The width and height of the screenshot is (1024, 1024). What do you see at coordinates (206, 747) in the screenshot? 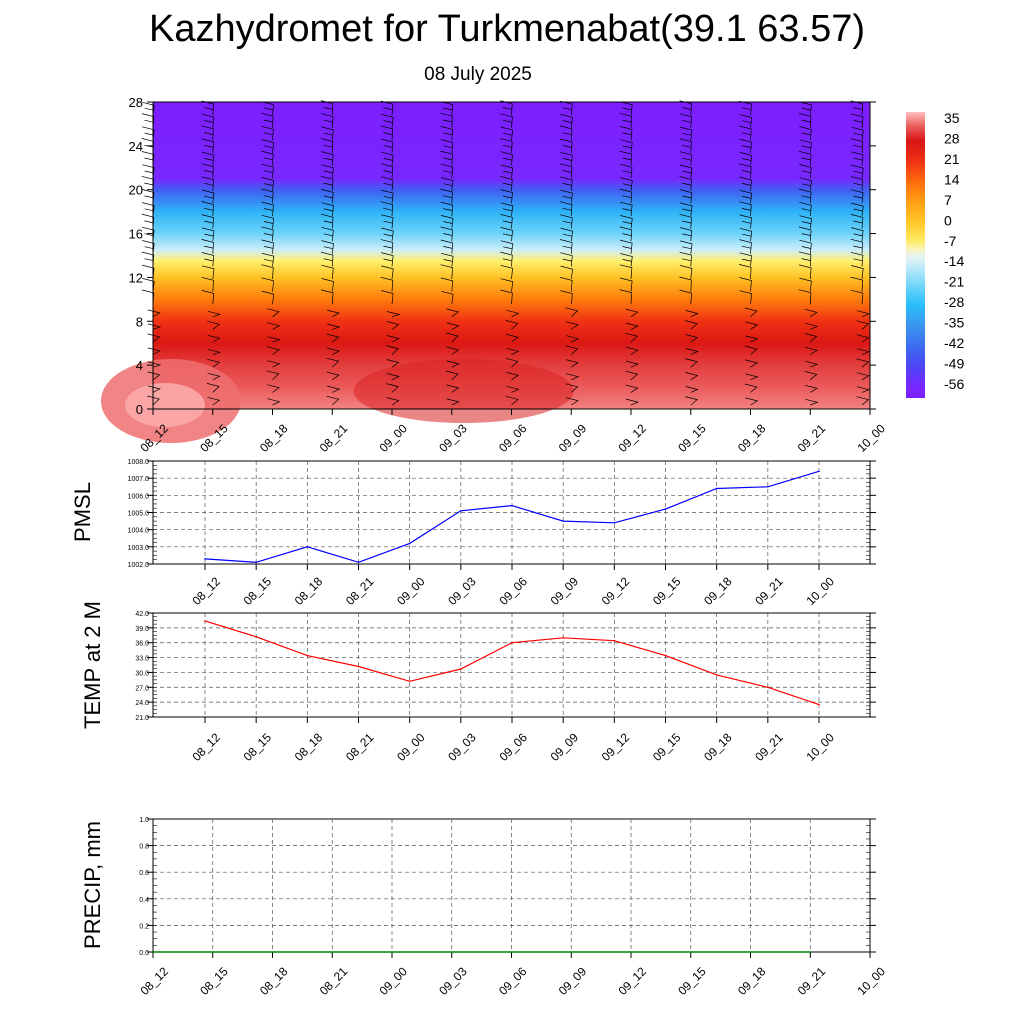
I see `x-tick-label: 08_12` at bounding box center [206, 747].